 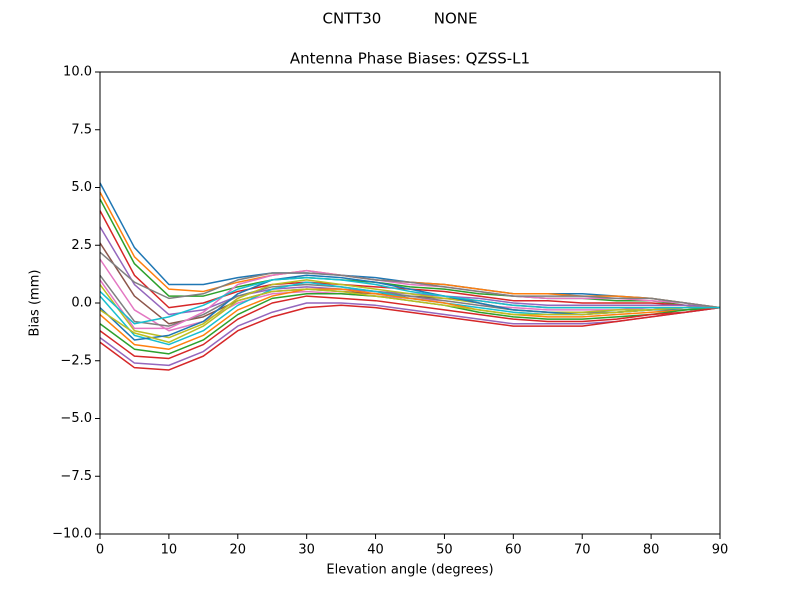 What do you see at coordinates (81, 129) in the screenshot?
I see `y-tick-label: 7.5` at bounding box center [81, 129].